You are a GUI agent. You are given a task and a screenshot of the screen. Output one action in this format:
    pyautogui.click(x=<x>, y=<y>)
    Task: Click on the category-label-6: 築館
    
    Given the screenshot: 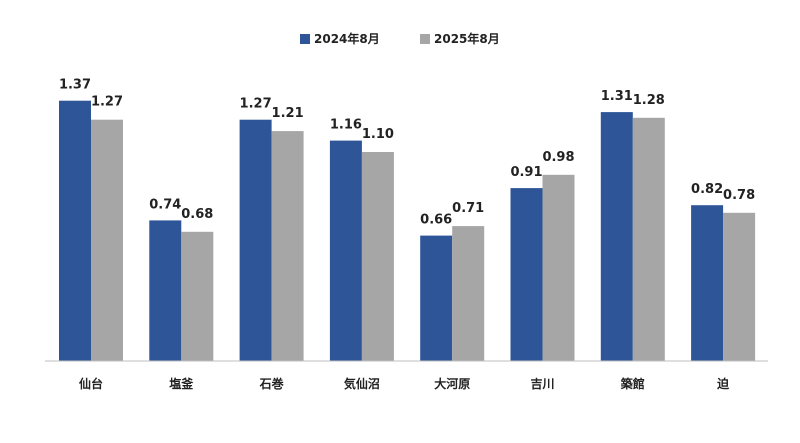 What is the action you would take?
    pyautogui.click(x=632, y=383)
    